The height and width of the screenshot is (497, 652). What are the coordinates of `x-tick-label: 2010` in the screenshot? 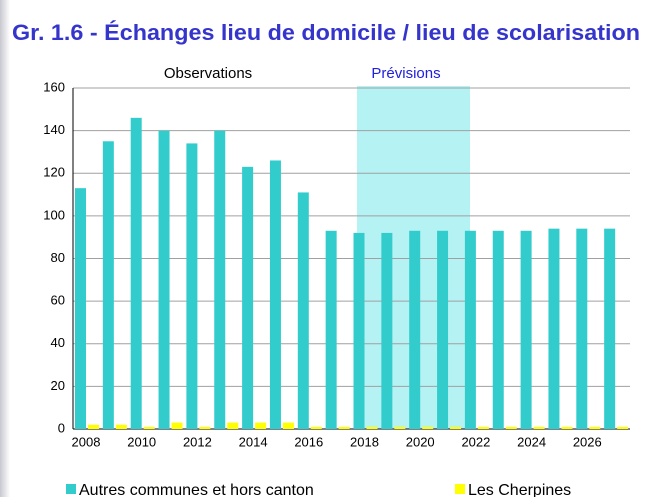 It's located at (141, 441).